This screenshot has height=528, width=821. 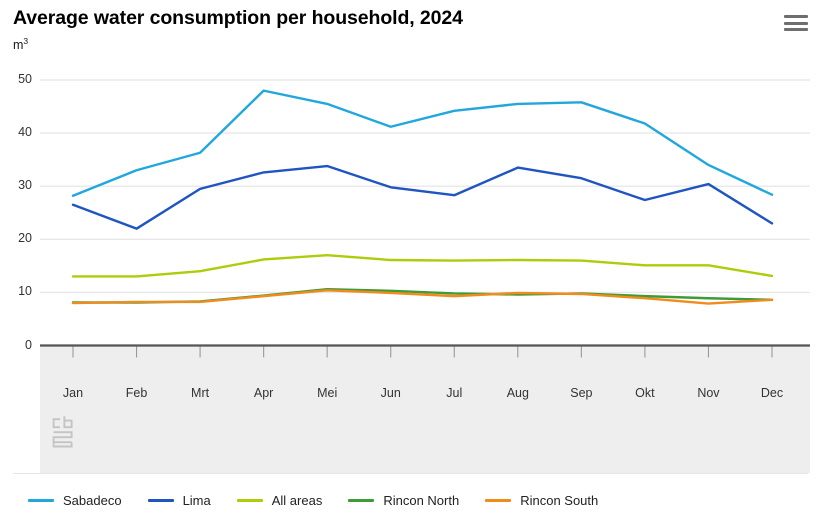 I want to click on y-tick-label-20: 20, so click(x=25, y=238).